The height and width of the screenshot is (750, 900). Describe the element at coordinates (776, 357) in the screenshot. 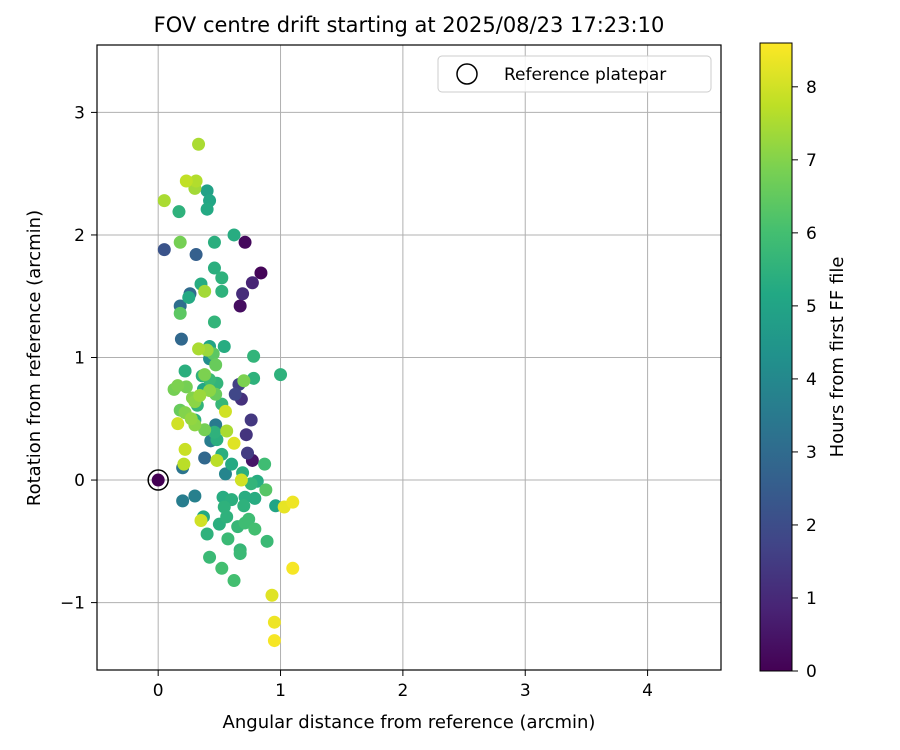

I see `colorbar` at that location.